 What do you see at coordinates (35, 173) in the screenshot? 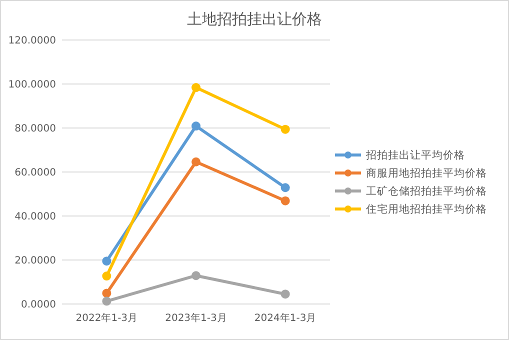
I see `y-tick-label: 60.0000` at bounding box center [35, 173].